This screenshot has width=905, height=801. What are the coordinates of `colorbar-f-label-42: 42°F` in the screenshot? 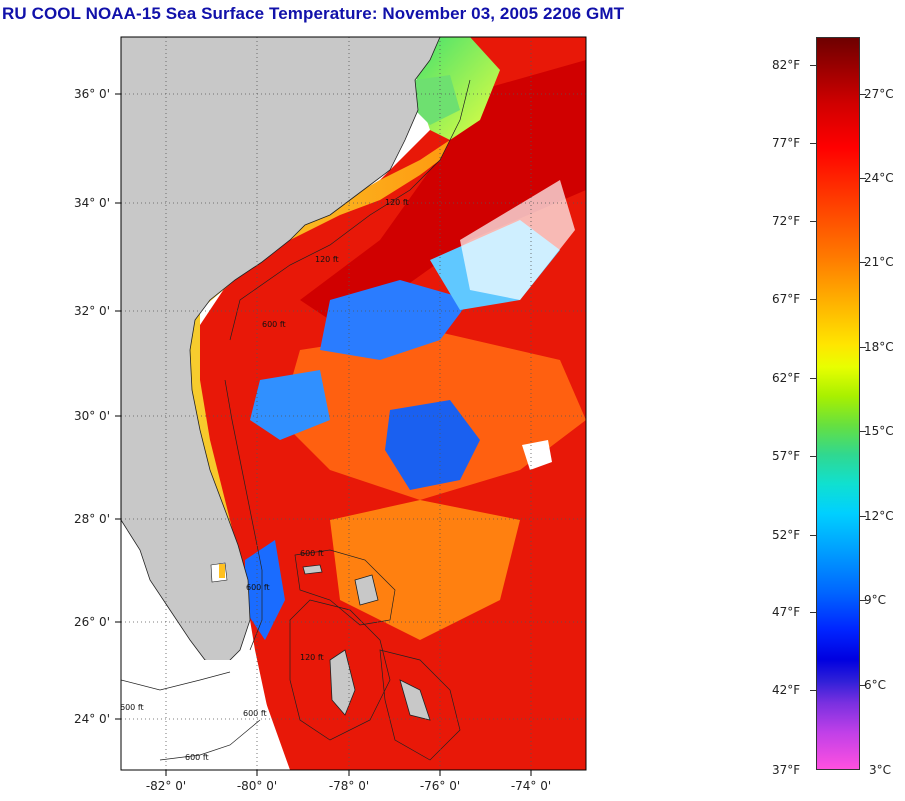 It's located at (786, 690).